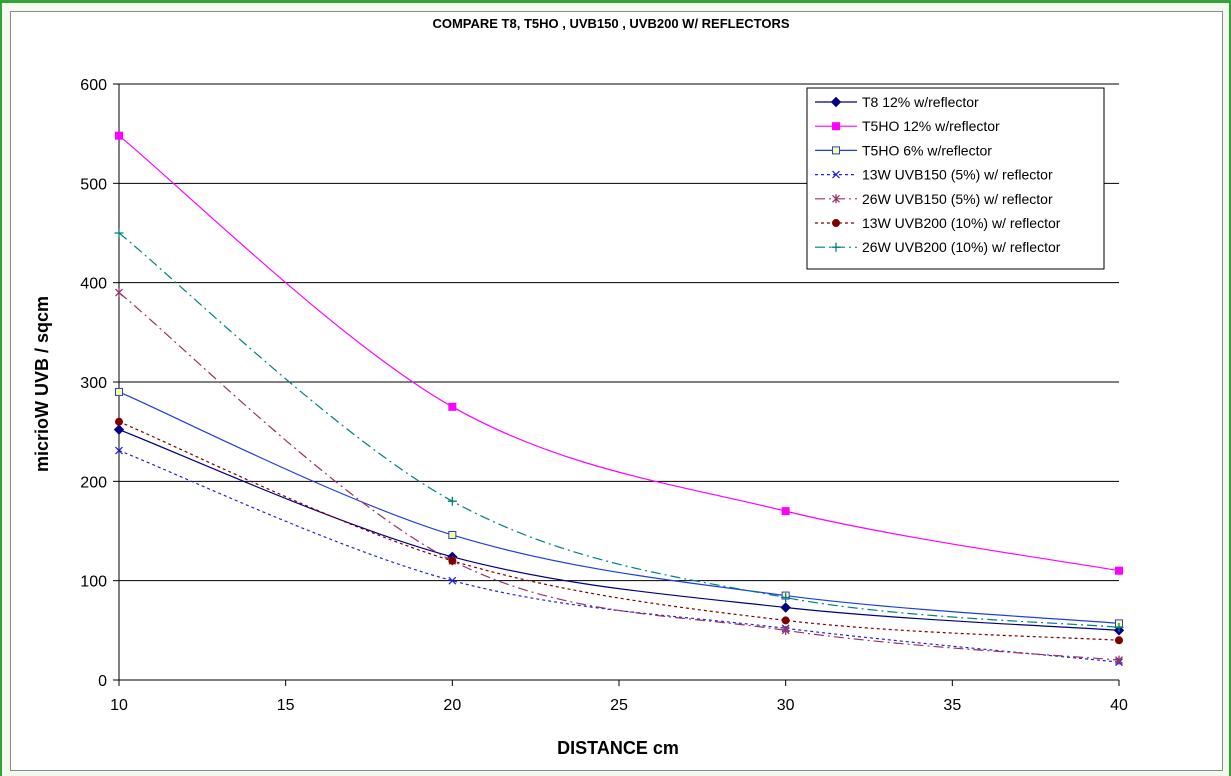 The width and height of the screenshot is (1231, 776). Describe the element at coordinates (93, 582) in the screenshot. I see `y-tick-label-1: 100` at that location.